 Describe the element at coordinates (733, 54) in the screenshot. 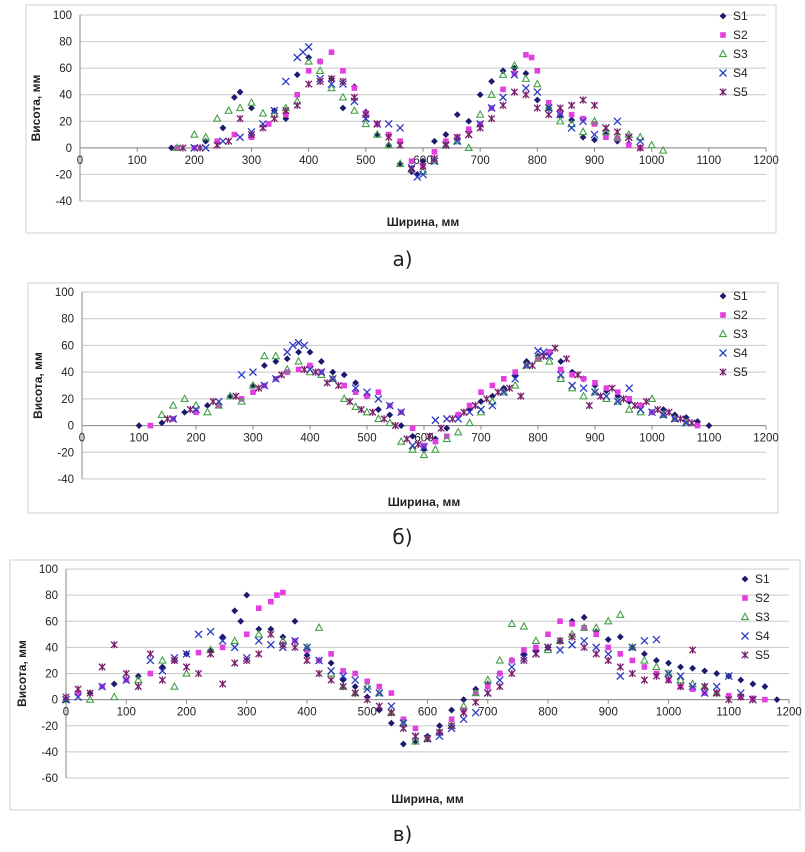

I see `legend: S1 S2 S3 S4 S5` at that location.